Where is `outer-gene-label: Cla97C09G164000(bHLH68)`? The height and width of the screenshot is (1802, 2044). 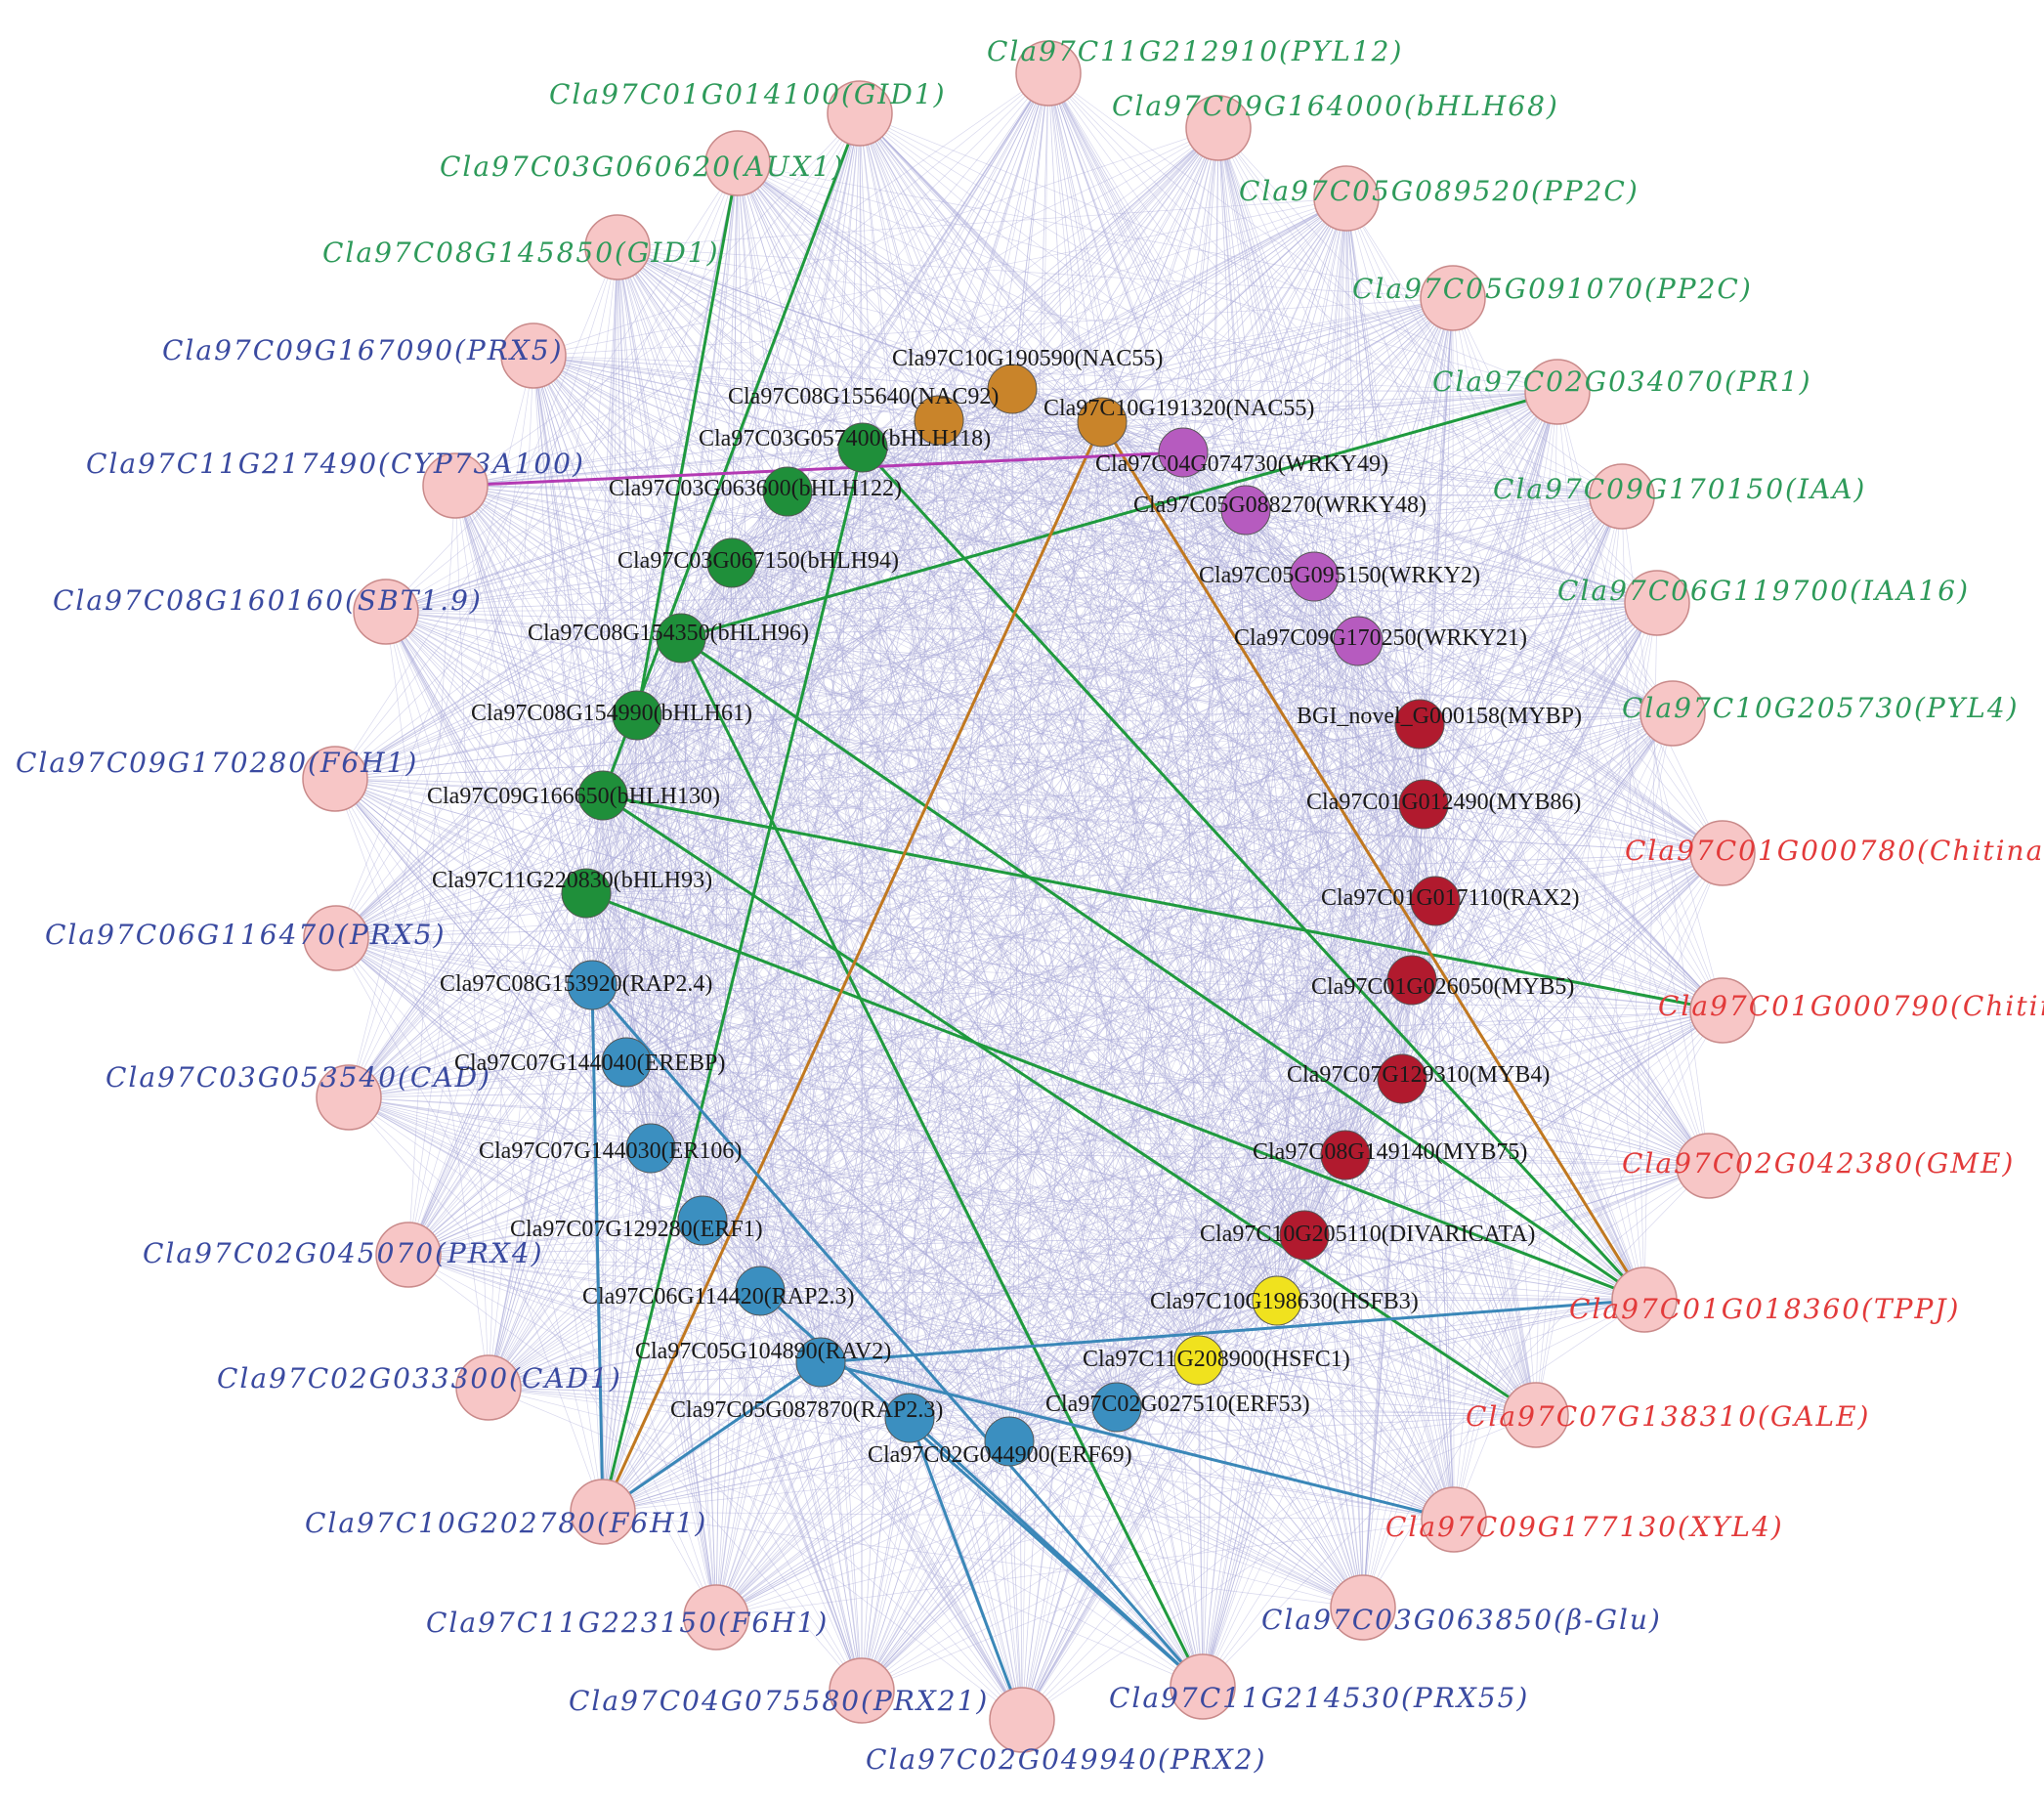 outer-gene-label: Cla97C09G164000(bHLH68) is located at coordinates (1335, 106).